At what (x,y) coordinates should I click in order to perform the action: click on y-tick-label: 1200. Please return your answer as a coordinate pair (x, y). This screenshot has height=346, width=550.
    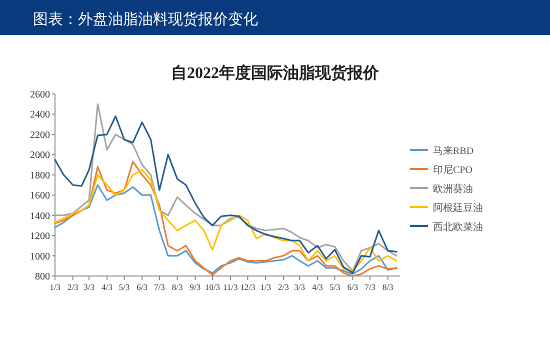
    Looking at the image, I should click on (40, 236).